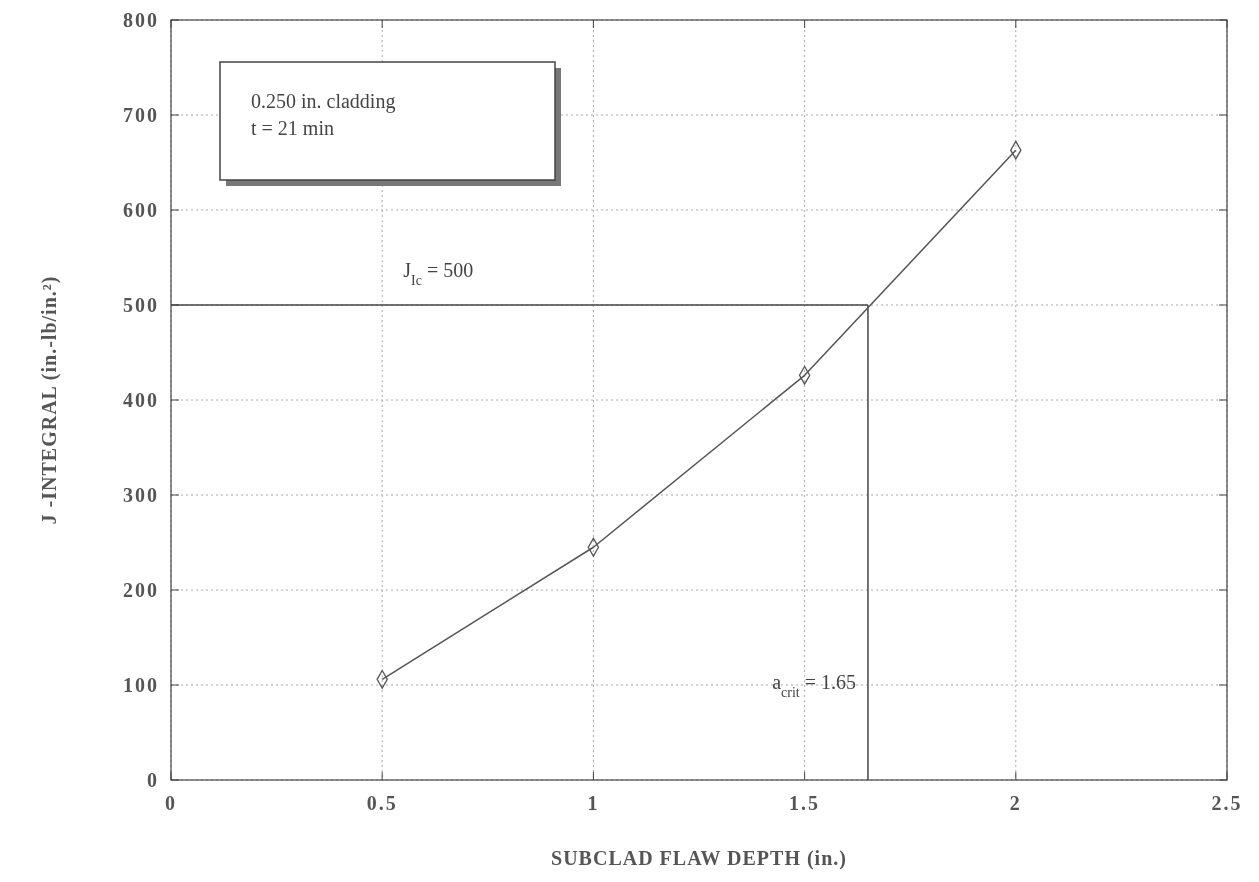 Image resolution: width=1259 pixels, height=882 pixels. I want to click on ref-line-label: J$_{Ic}$ = 500, so click(438, 273).